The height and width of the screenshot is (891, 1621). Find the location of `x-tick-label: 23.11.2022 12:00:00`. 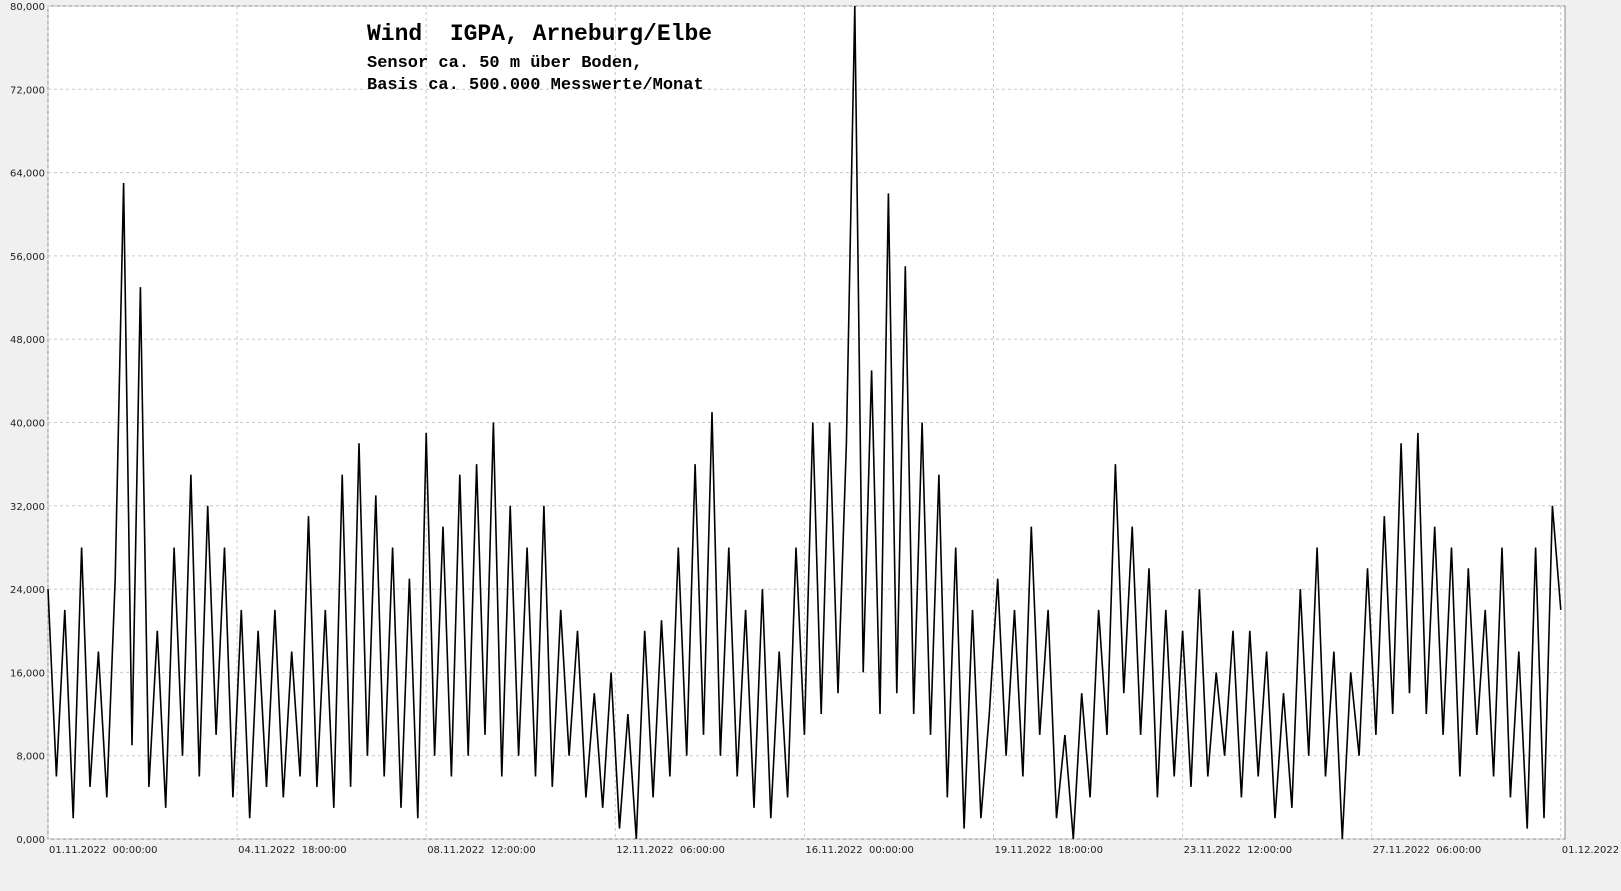

x-tick-label: 23.11.2022 12:00:00 is located at coordinates (1238, 850).